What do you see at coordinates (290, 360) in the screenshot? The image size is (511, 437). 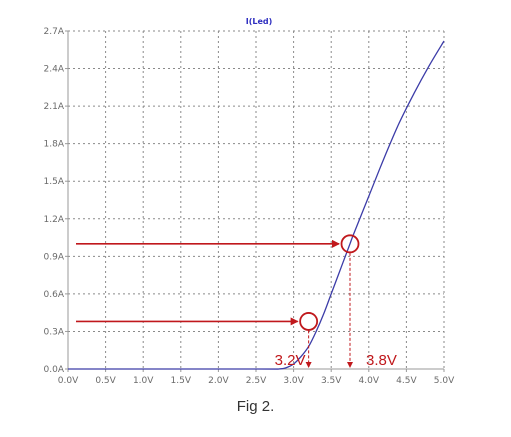 I see `annotation-label: 3.2V` at bounding box center [290, 360].